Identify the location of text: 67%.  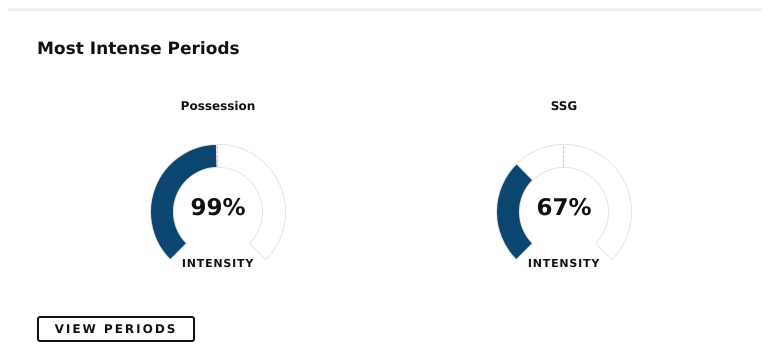
(564, 208).